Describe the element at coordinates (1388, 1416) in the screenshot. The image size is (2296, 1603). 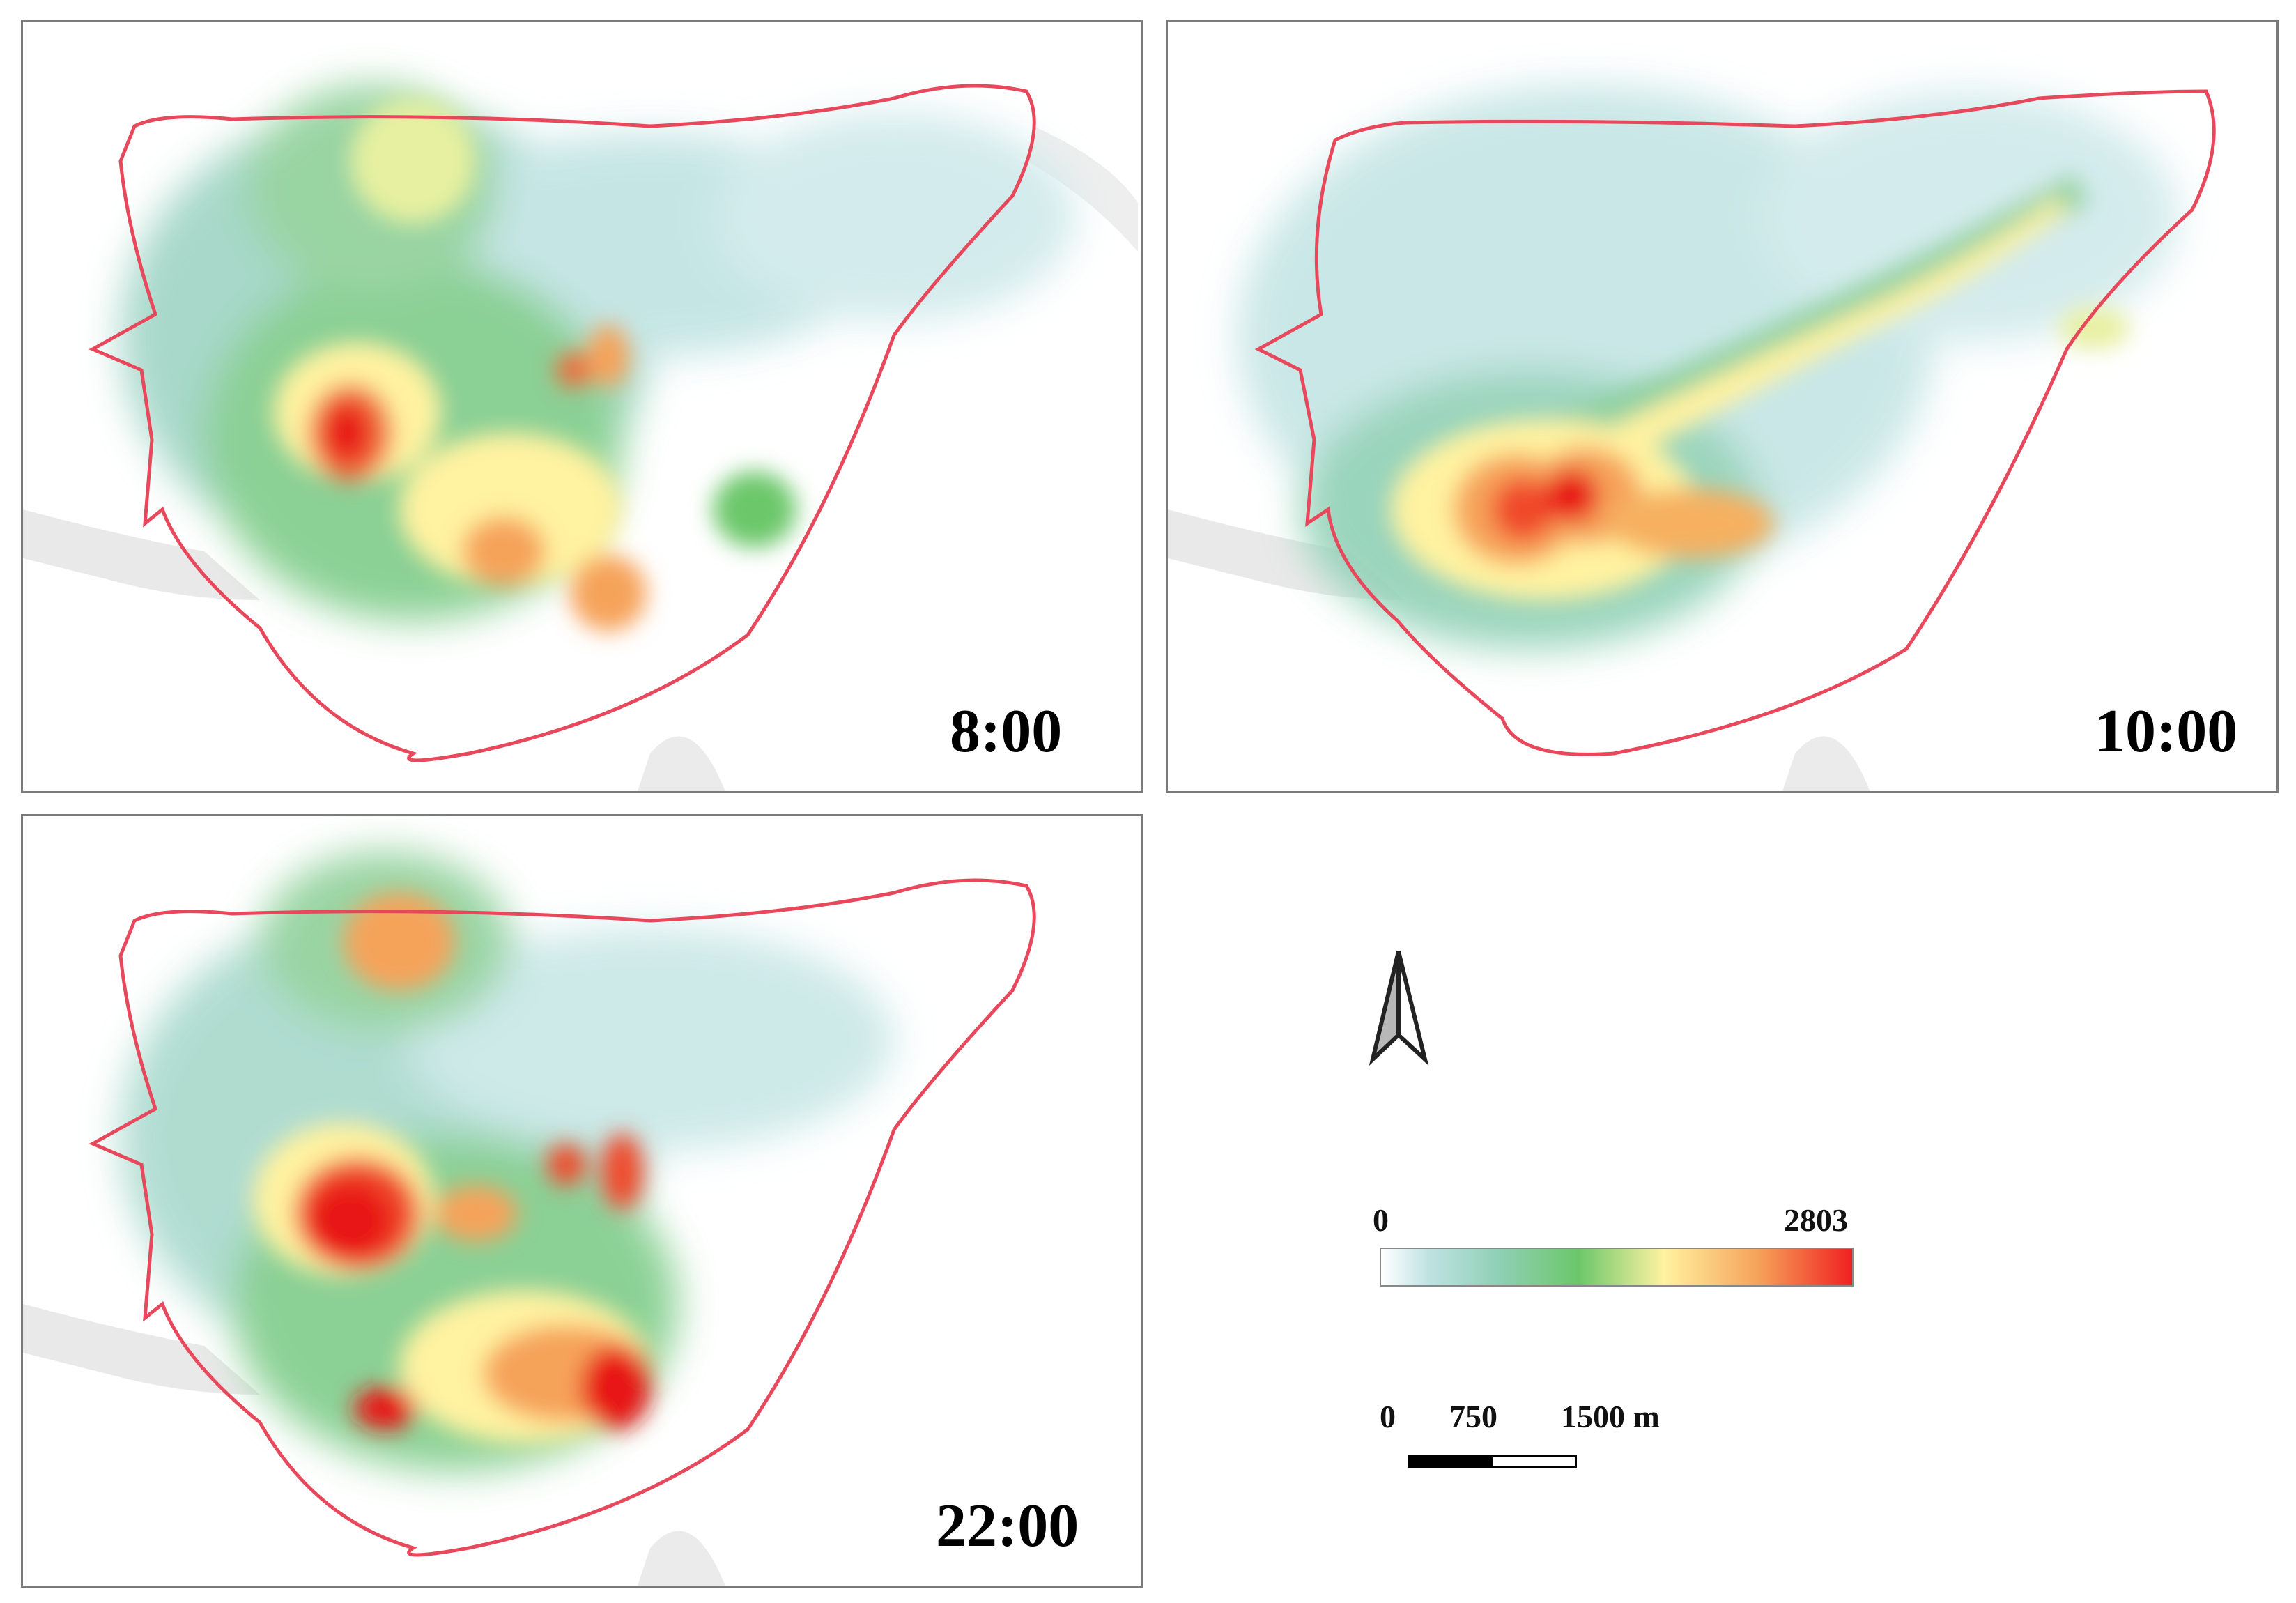
I see `scale-label-0: 0` at that location.